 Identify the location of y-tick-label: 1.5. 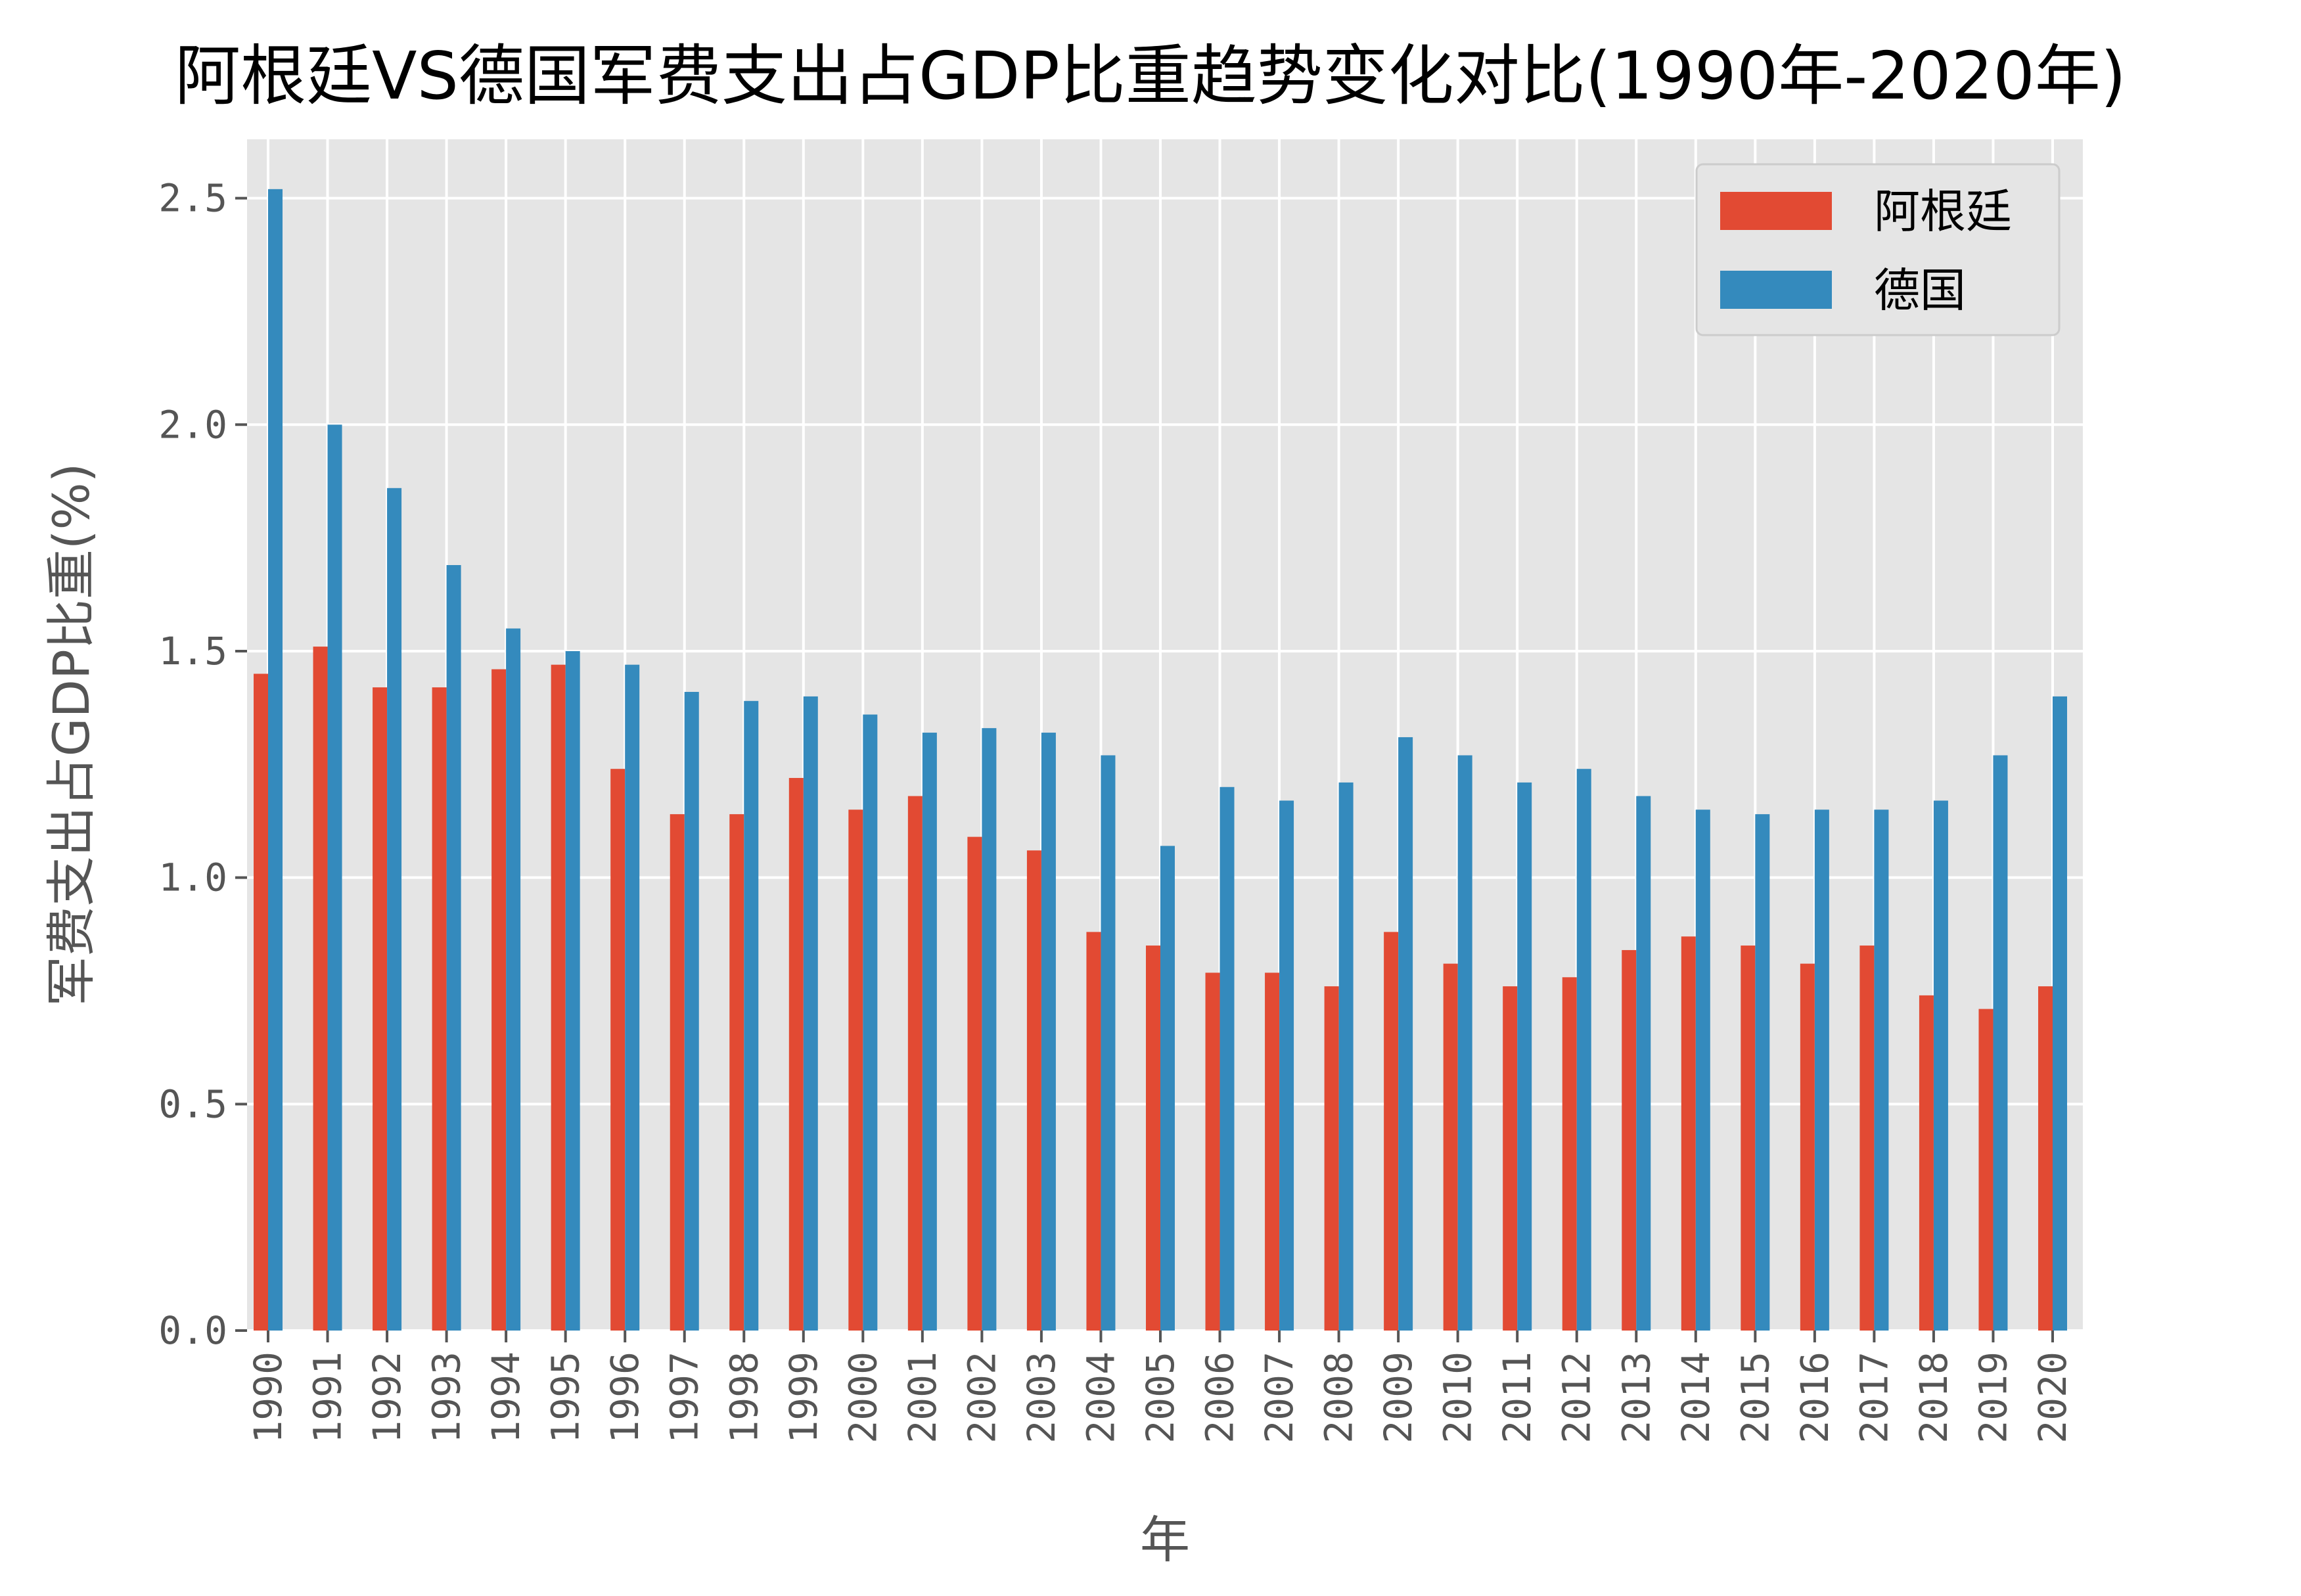
(193, 651).